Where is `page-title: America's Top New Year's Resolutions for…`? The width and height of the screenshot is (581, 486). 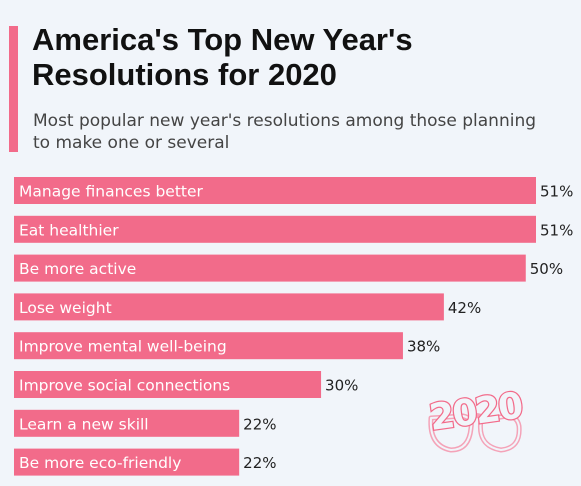
page-title: America's Top New Year's Resolutions for… is located at coordinates (222, 57).